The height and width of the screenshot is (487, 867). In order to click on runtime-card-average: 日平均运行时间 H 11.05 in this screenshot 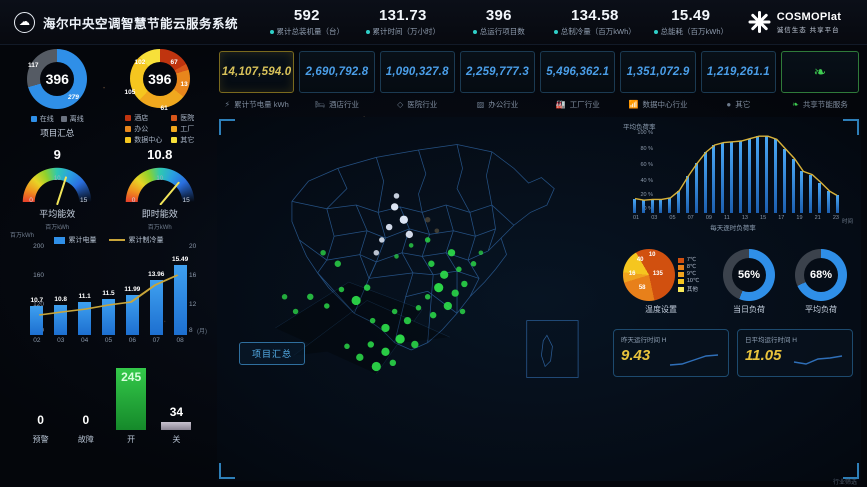, I will do `click(795, 353)`.